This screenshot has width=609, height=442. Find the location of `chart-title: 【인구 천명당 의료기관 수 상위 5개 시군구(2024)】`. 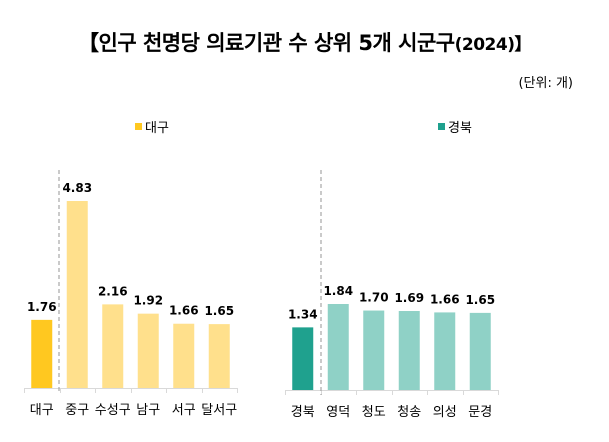

chart-title: 【인구 천명당 의료기관 수 상위 5개 시군구(2024)】 is located at coordinates (304, 42).